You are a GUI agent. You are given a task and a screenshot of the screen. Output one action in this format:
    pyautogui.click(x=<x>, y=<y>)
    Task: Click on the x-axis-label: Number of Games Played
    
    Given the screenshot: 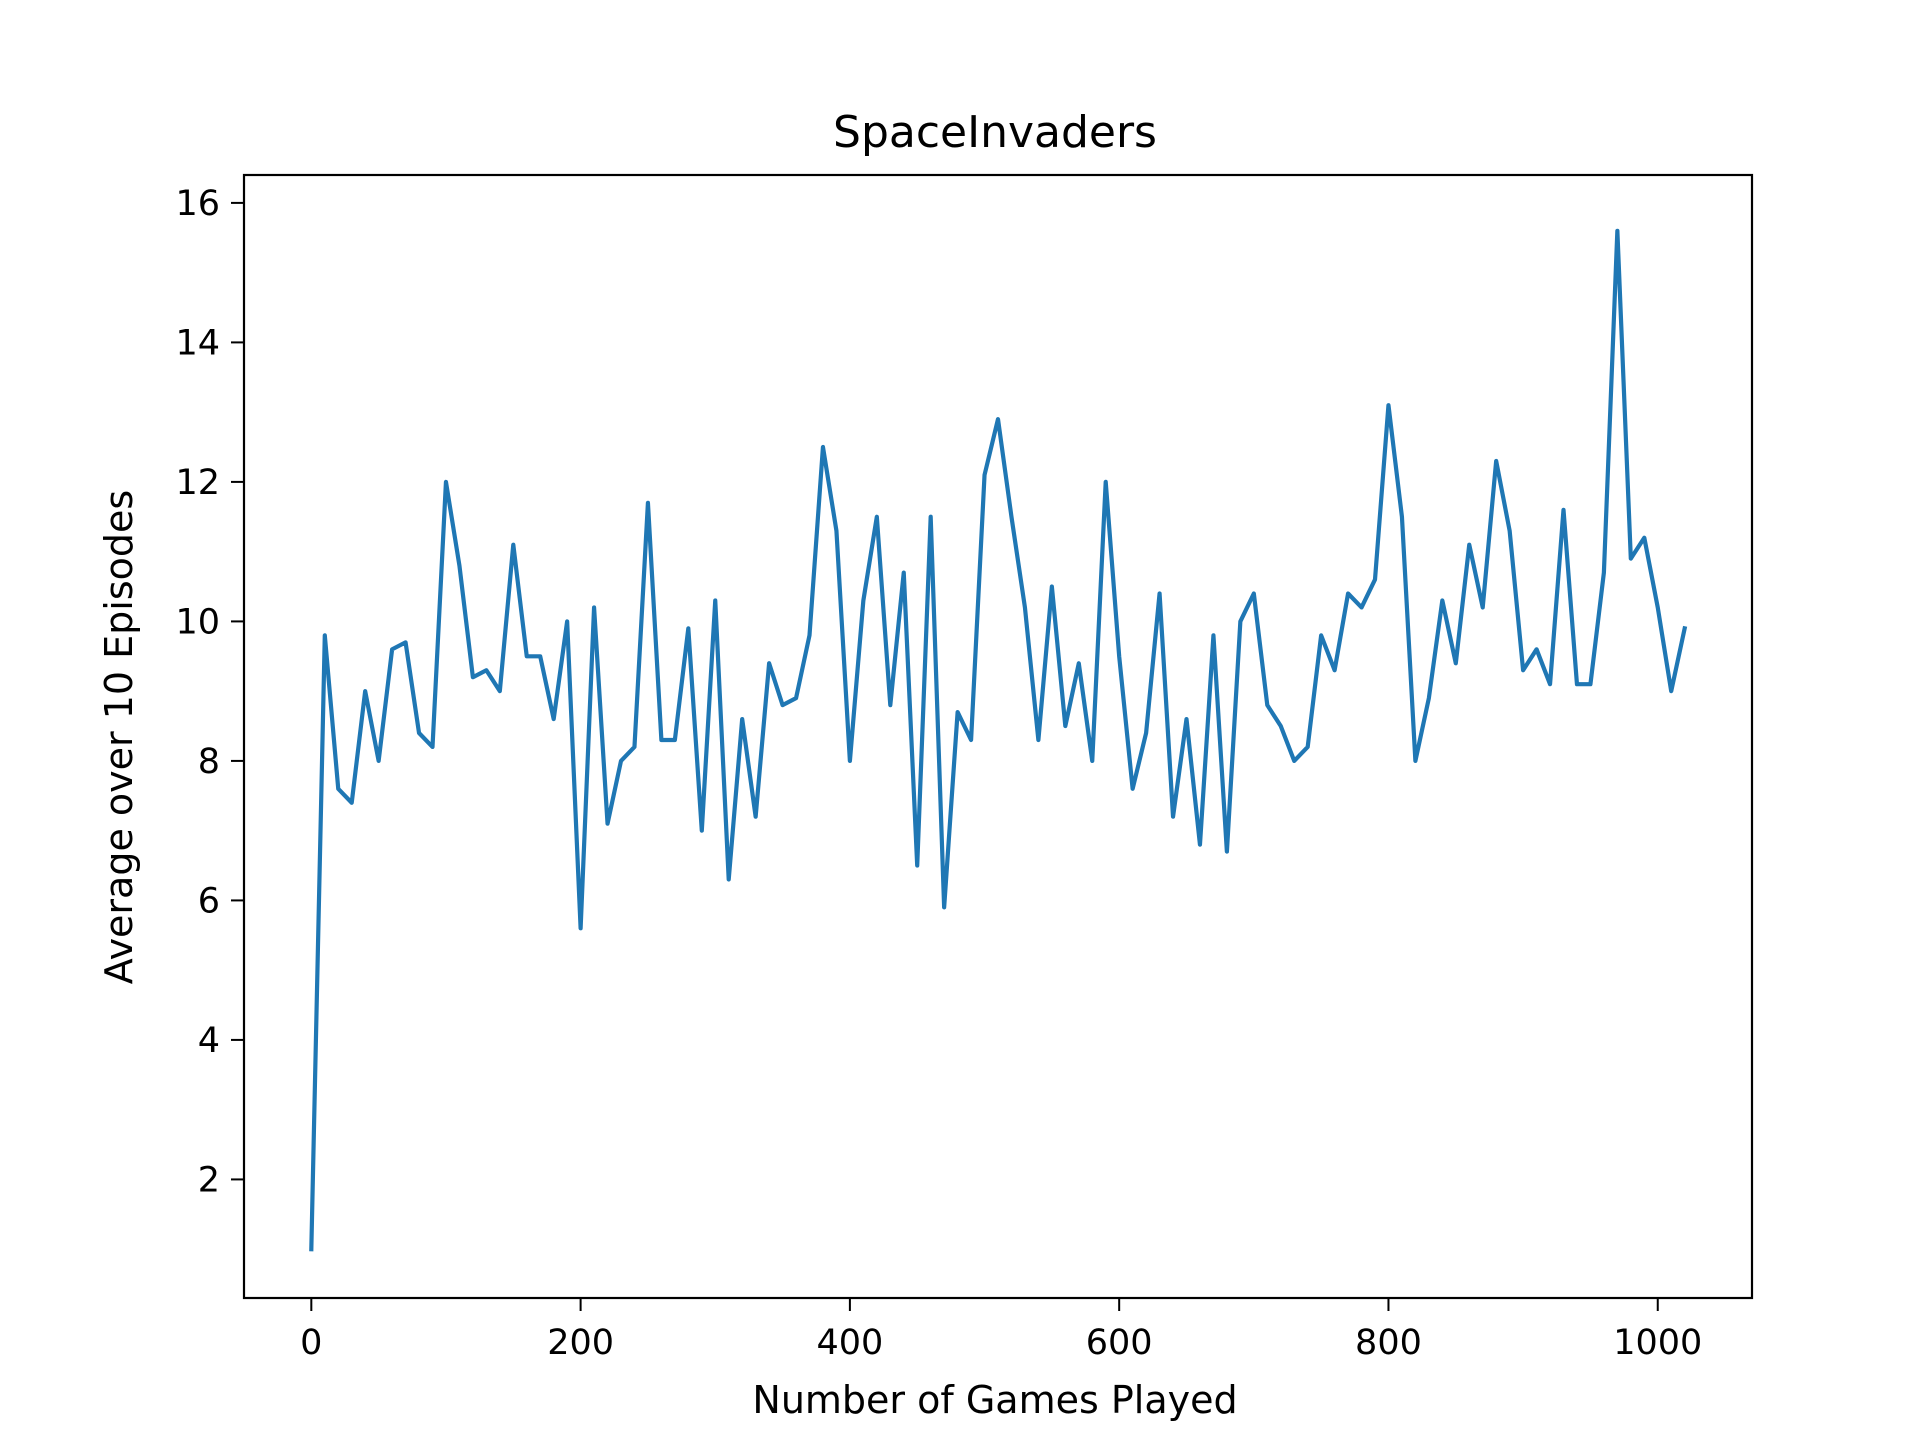 What is the action you would take?
    pyautogui.click(x=994, y=1400)
    